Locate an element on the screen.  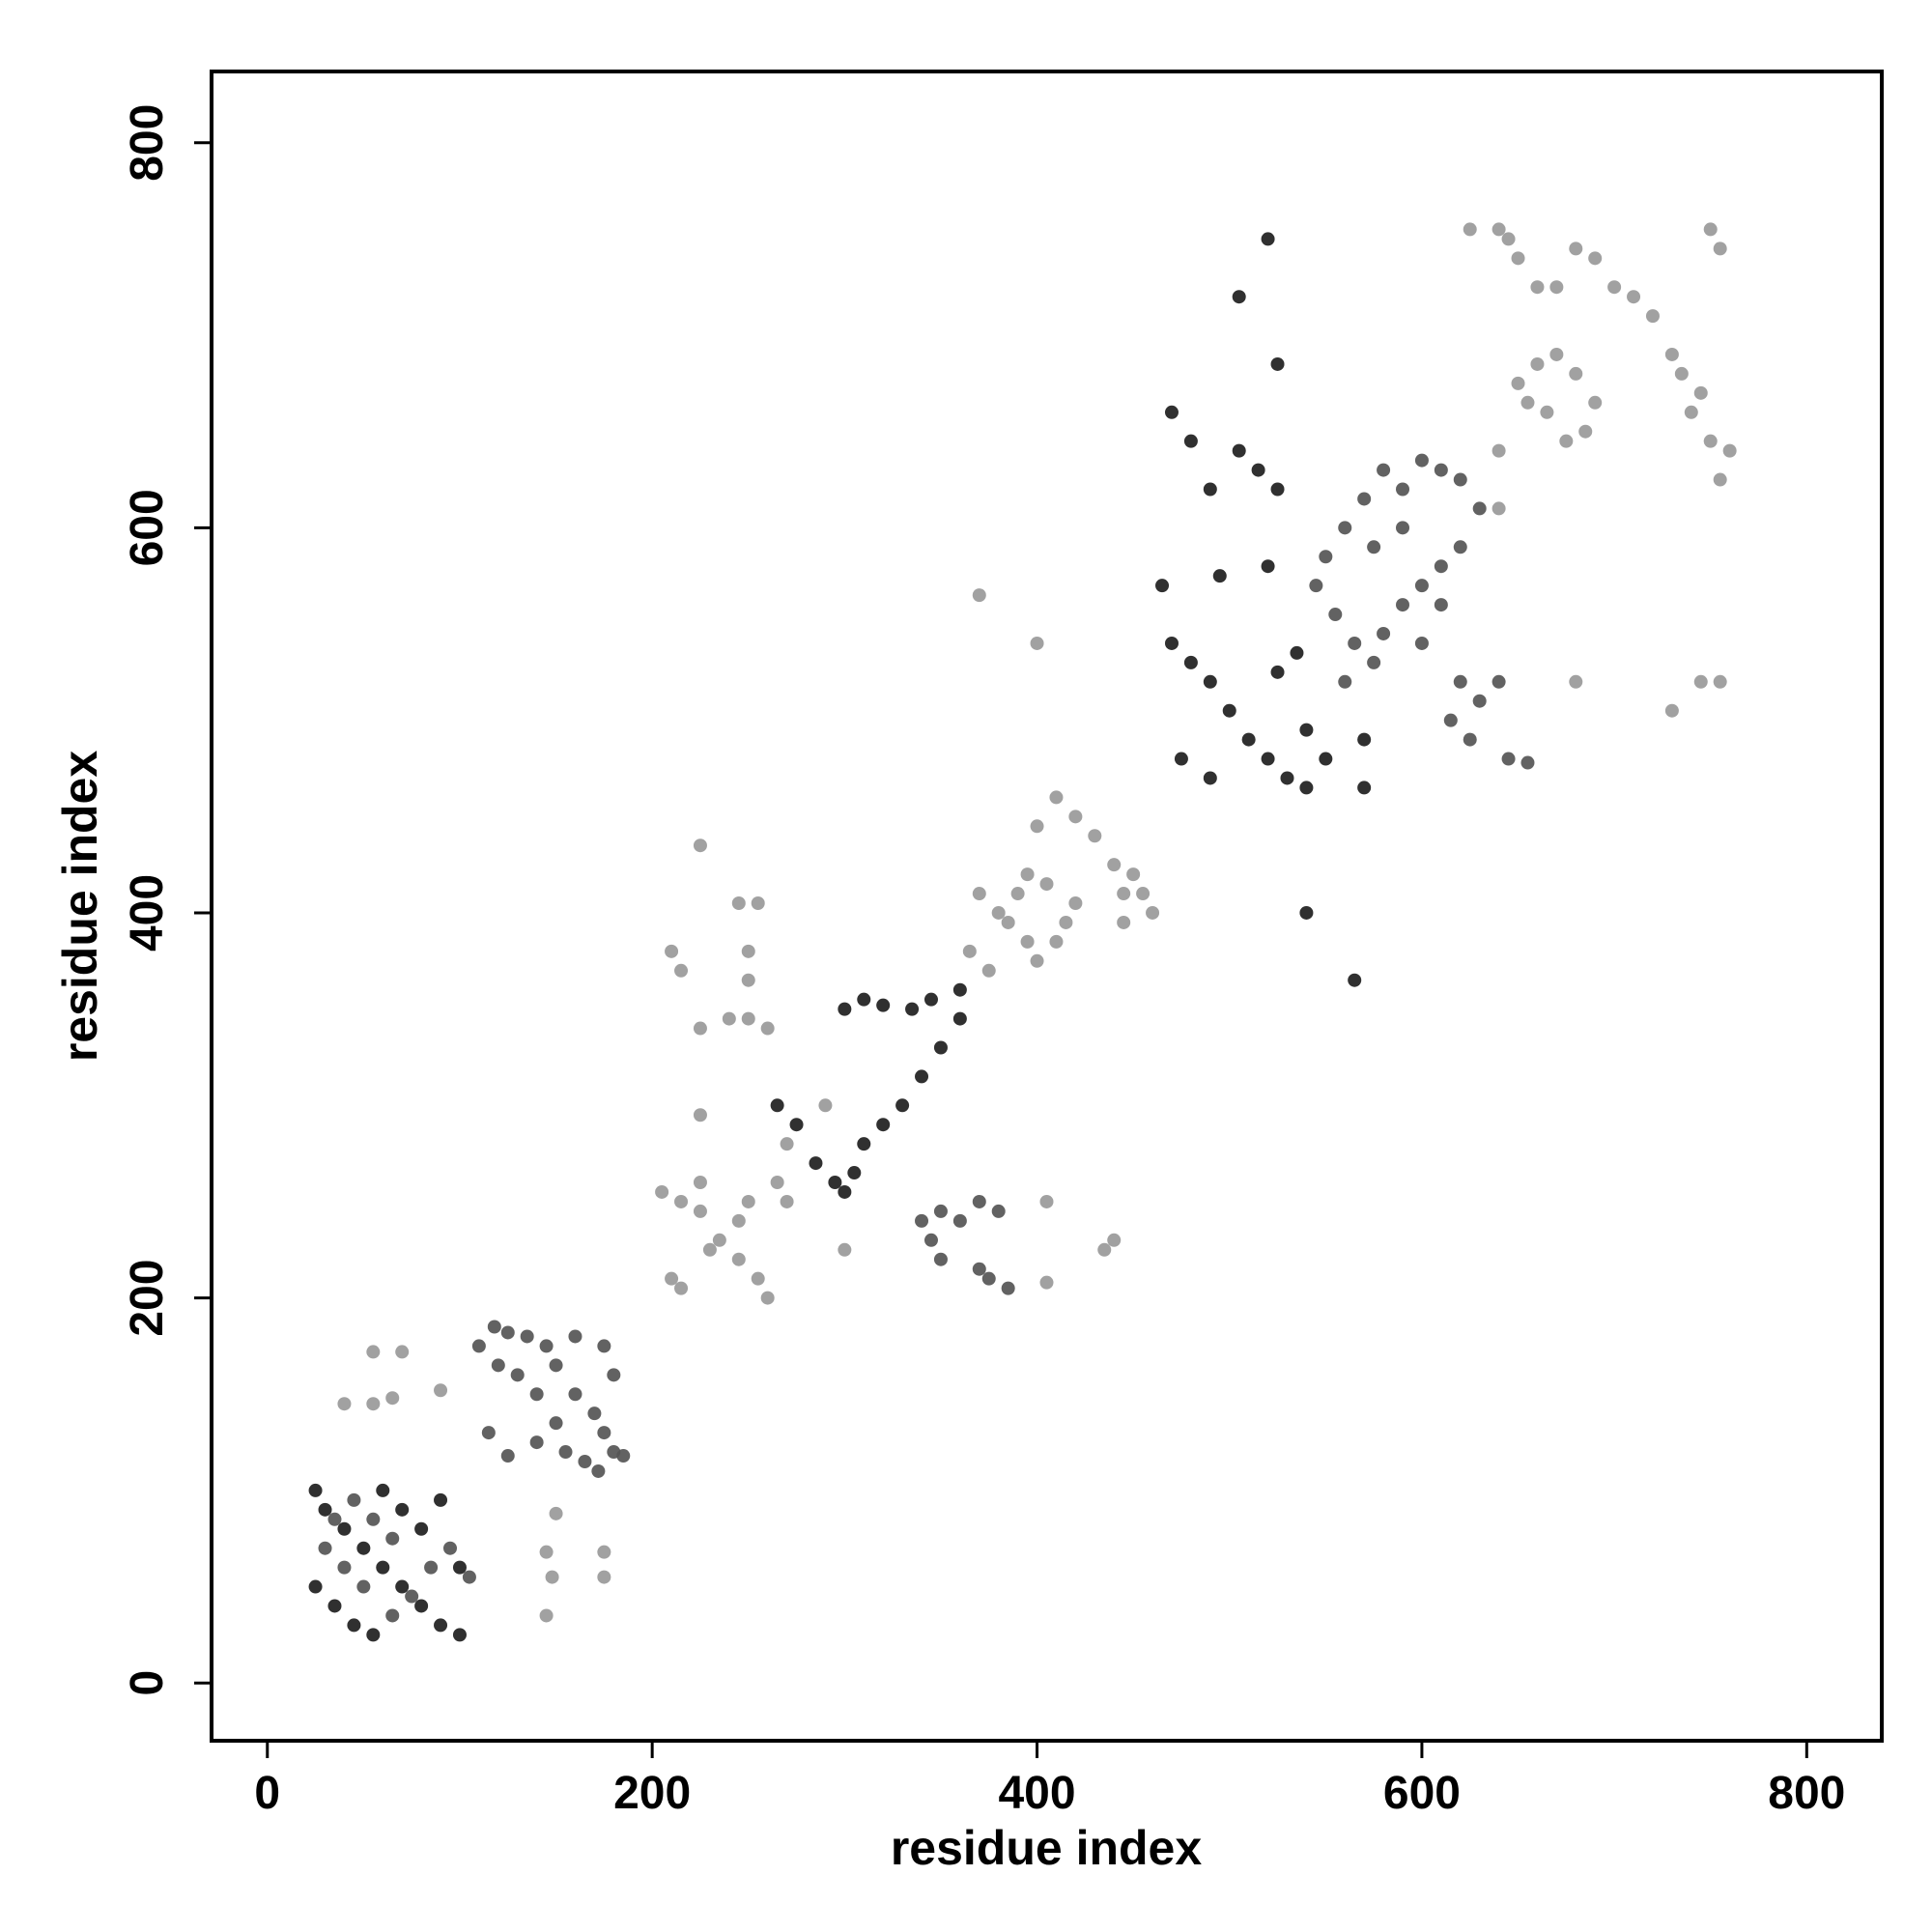
y-tick-label: 400 is located at coordinates (147, 913).